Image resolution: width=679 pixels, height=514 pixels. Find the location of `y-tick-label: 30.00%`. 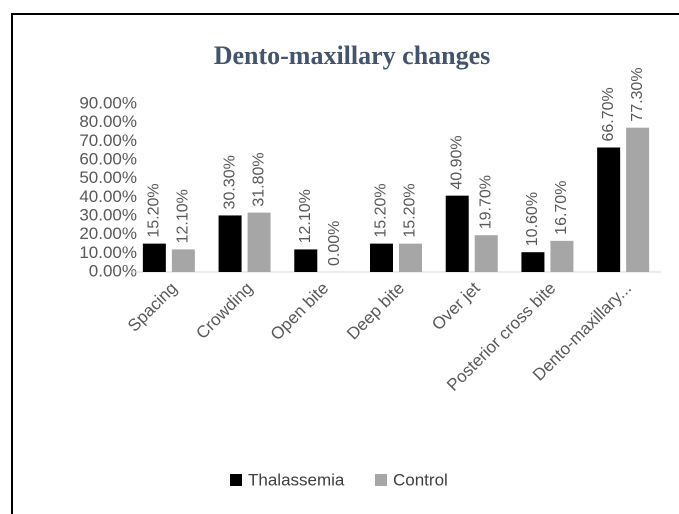

y-tick-label: 30.00% is located at coordinates (108, 214).